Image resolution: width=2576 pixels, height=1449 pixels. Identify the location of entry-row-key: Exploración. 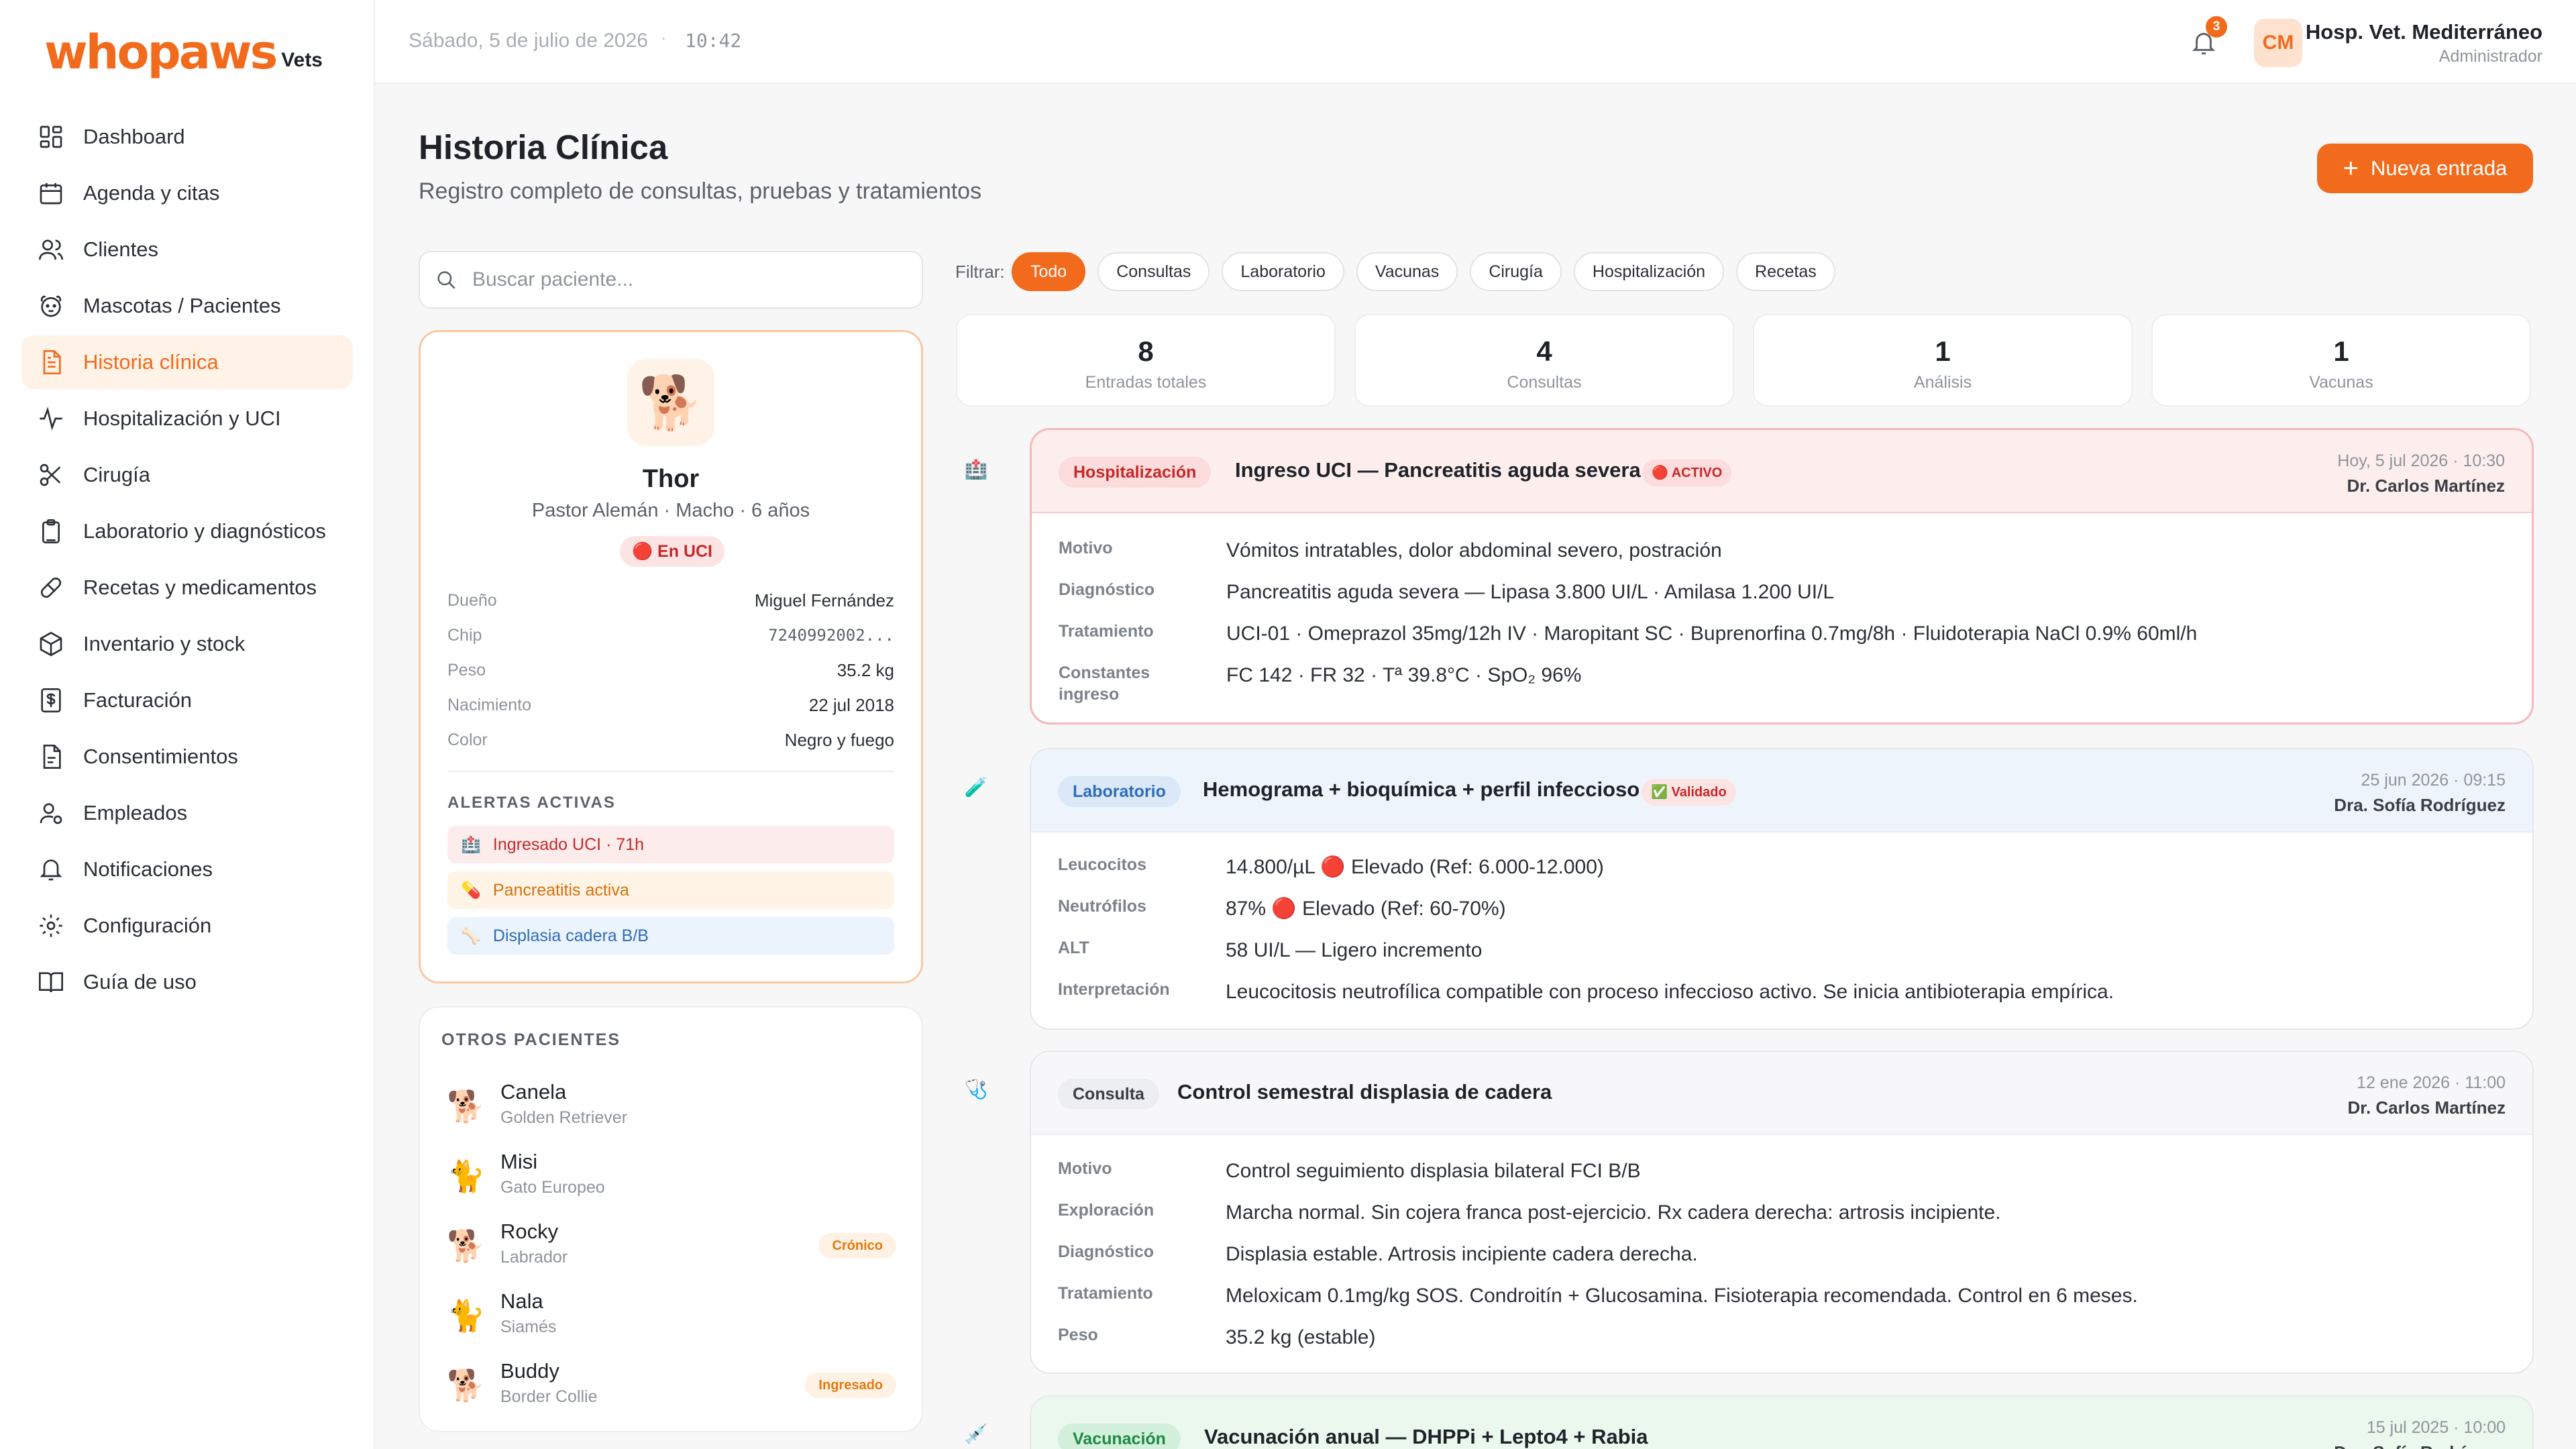
(1106, 1210).